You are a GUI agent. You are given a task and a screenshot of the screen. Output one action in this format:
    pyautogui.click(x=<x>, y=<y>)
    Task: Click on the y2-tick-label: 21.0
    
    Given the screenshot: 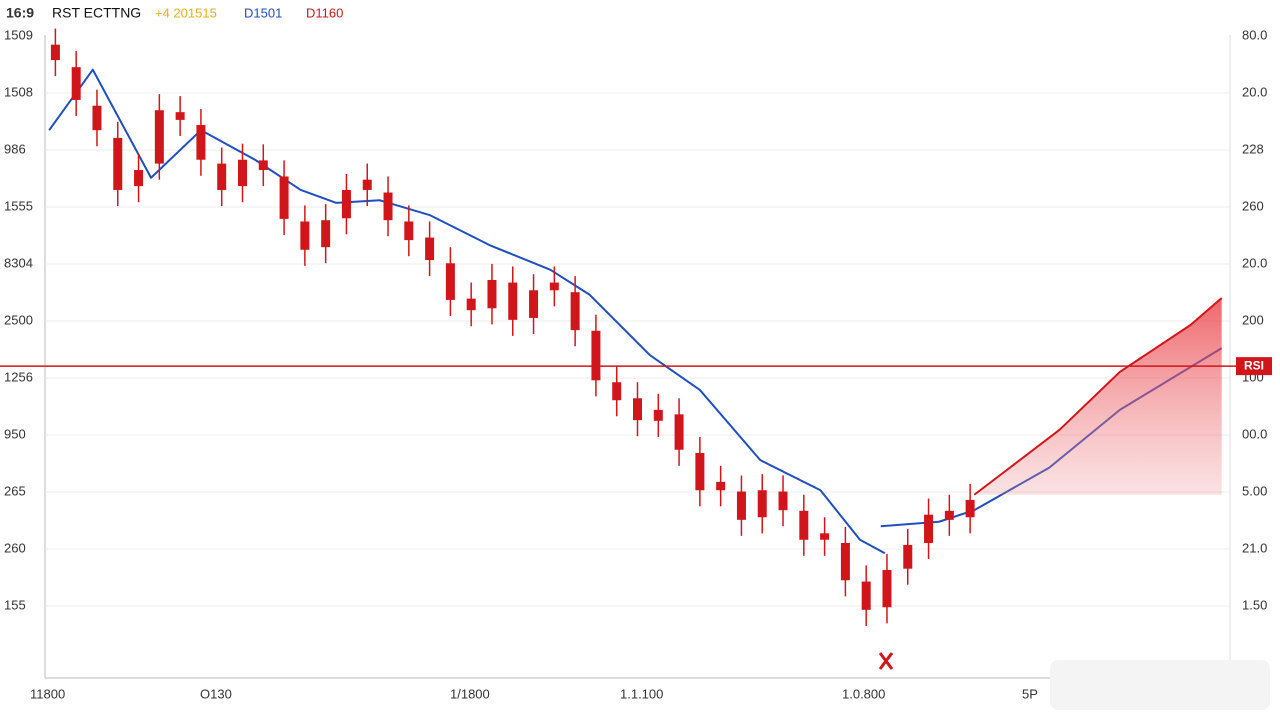 What is the action you would take?
    pyautogui.click(x=1254, y=547)
    